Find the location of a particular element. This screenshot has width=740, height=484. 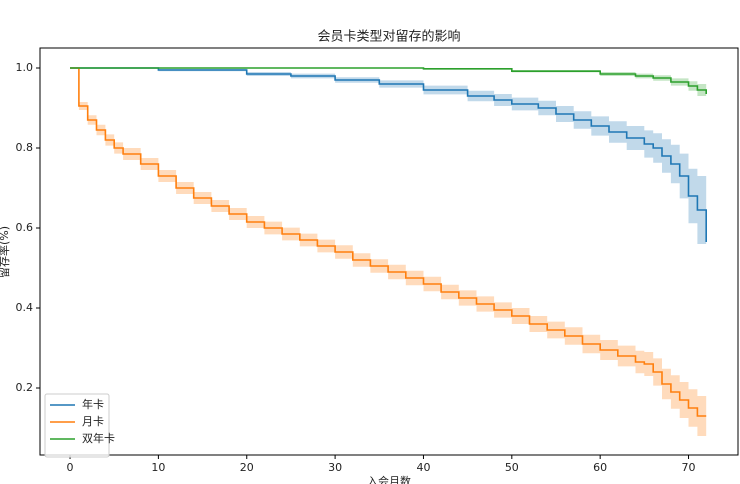

legend-label: 月卡 is located at coordinates (93, 421).